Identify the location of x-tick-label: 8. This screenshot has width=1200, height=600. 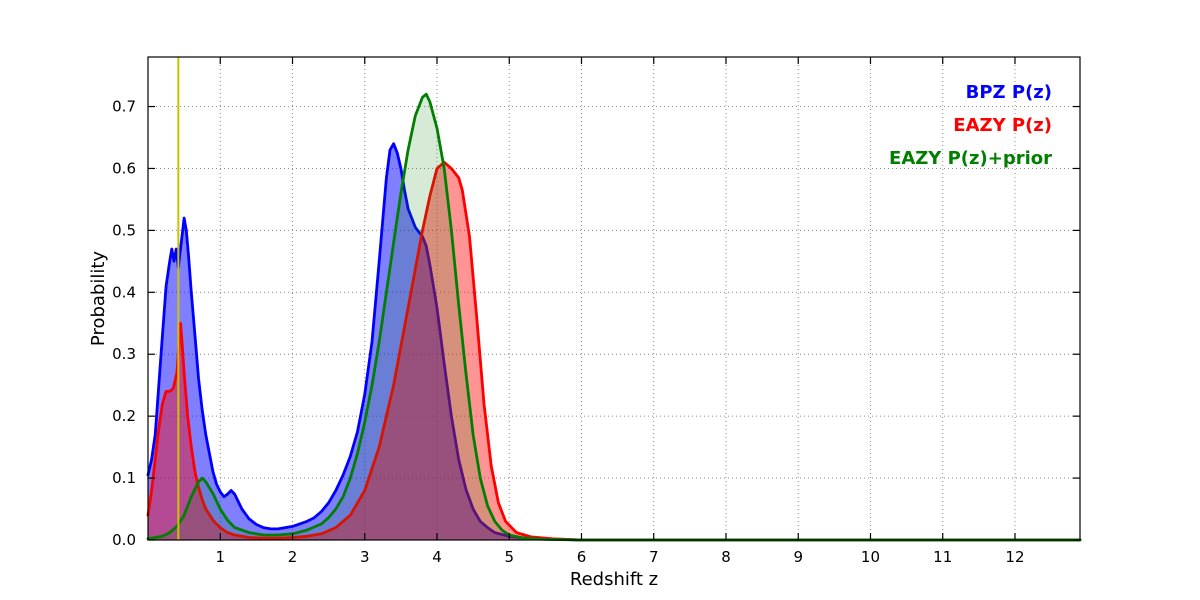
(726, 557).